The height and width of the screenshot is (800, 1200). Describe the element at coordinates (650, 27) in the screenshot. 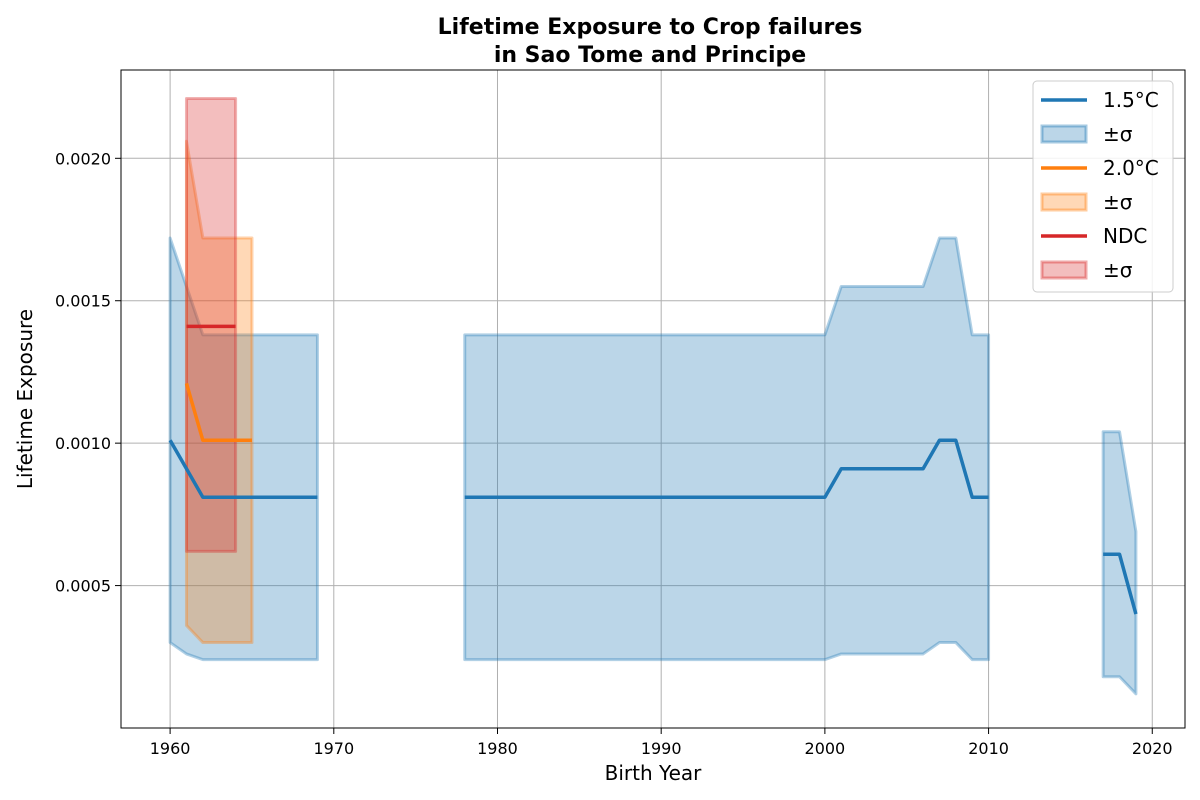

I see `chart-title-line-1: Lifetime Exposure to Crop failures` at that location.